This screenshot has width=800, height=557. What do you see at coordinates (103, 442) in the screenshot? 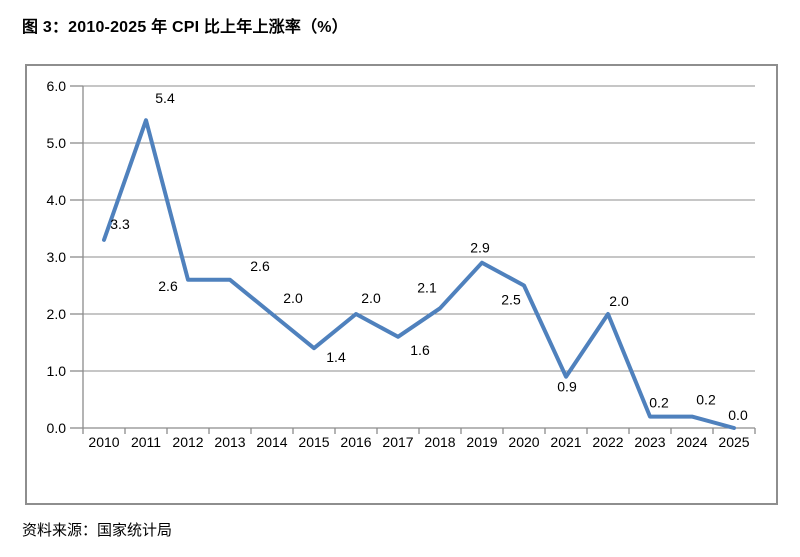
I see `x-axis-tick-label: 2010` at bounding box center [103, 442].